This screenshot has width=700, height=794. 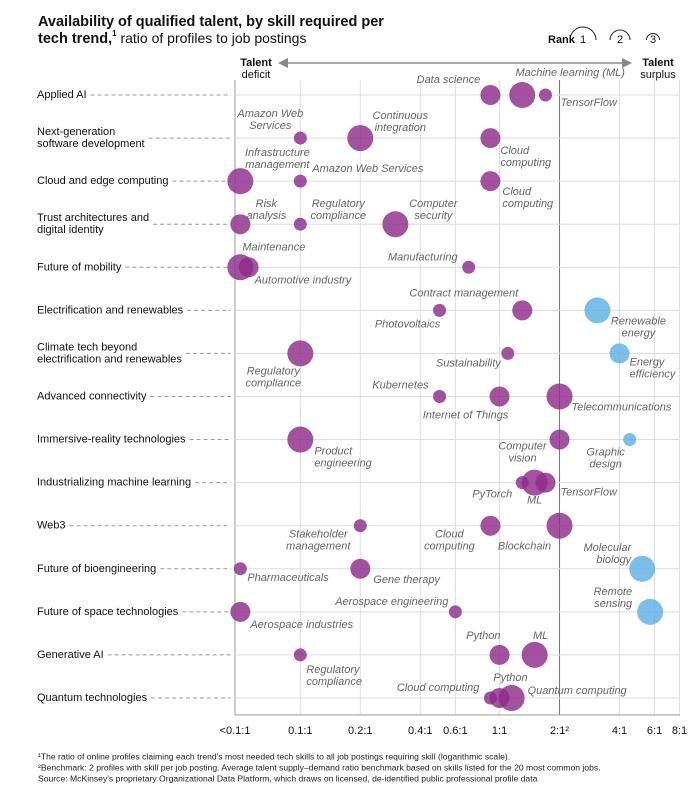 I want to click on skill-label-line: Services, so click(x=270, y=126).